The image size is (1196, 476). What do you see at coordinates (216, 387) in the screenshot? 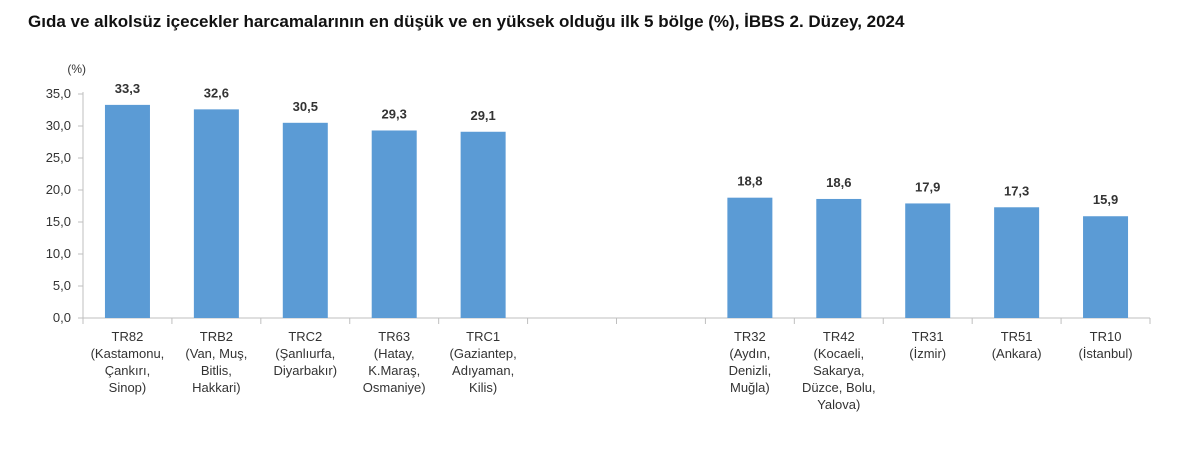
I see `x-tick-label: Hakkari)` at bounding box center [216, 387].